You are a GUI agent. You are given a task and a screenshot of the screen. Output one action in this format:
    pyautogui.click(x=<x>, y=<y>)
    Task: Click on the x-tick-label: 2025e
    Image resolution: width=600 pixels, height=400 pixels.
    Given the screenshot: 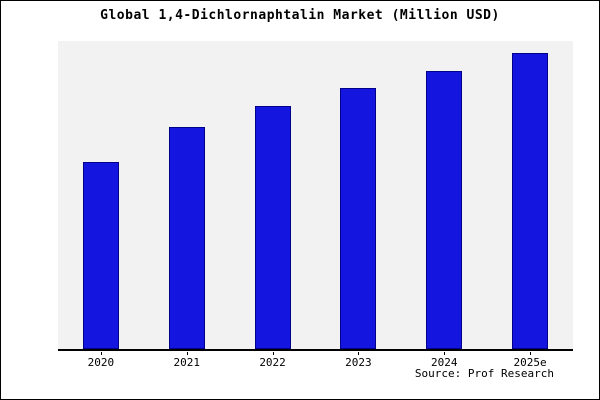 What is the action you would take?
    pyautogui.click(x=530, y=360)
    